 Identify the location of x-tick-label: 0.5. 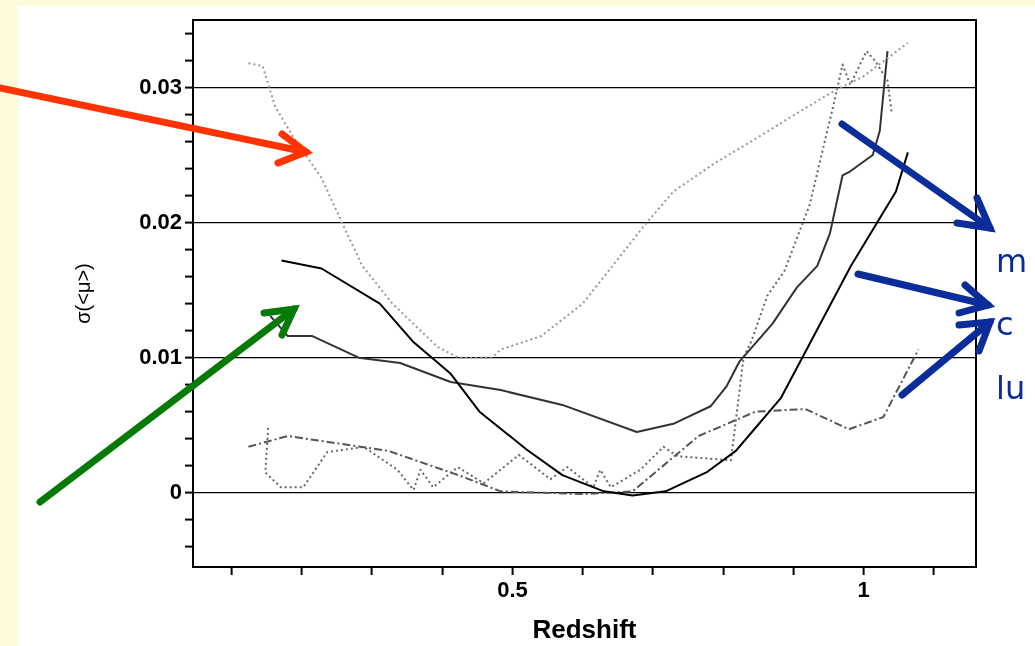
(512, 590).